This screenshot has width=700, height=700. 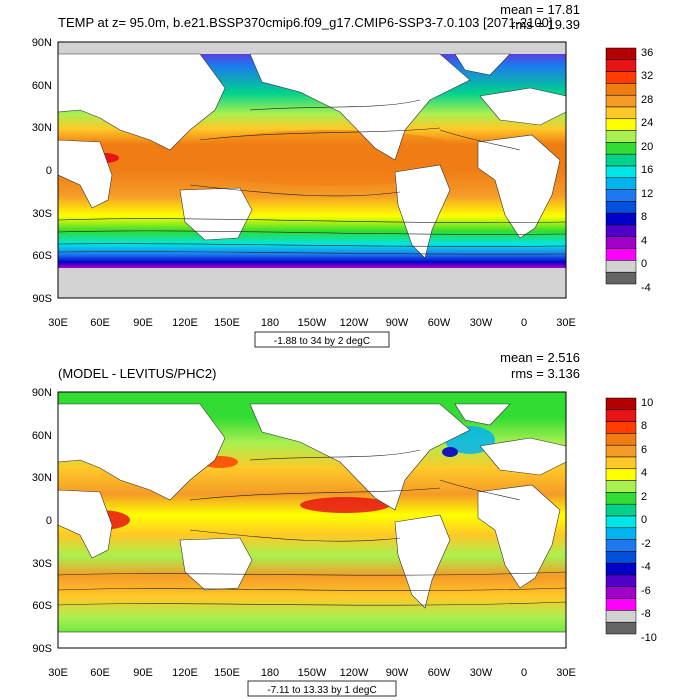 I want to click on lon-label: 30W, so click(x=481, y=673).